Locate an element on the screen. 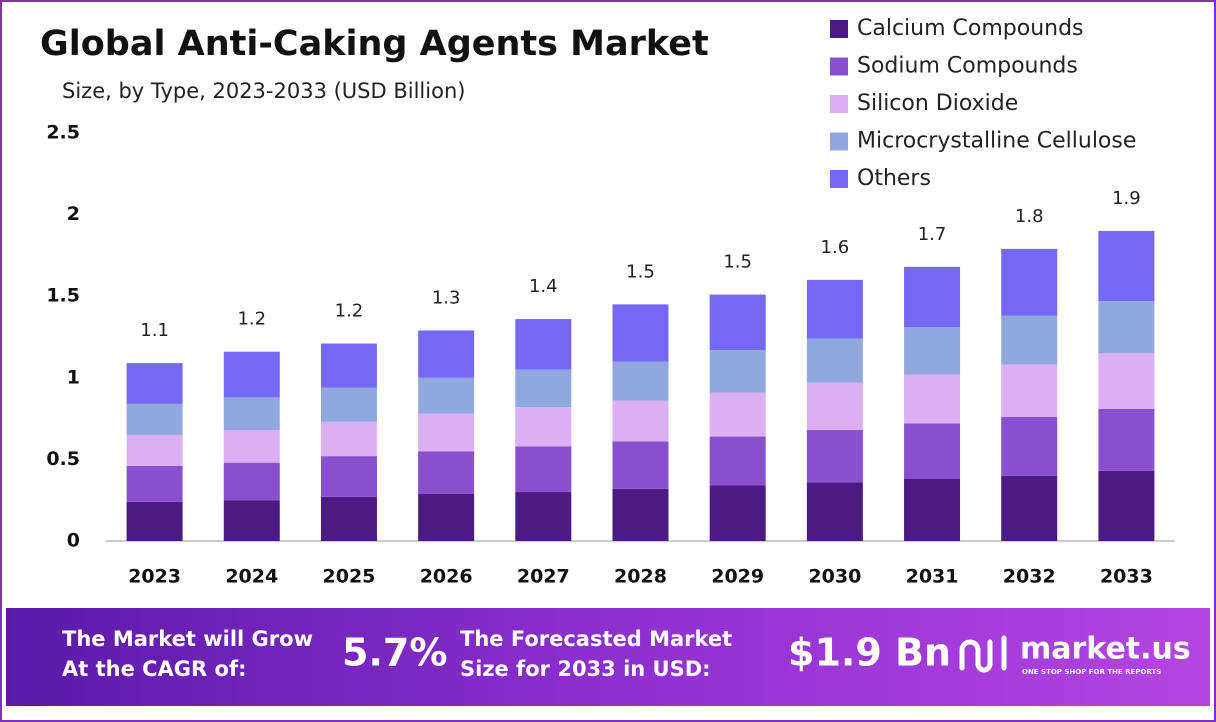 The image size is (1216, 722). x-tick-label: 2024 is located at coordinates (251, 577).